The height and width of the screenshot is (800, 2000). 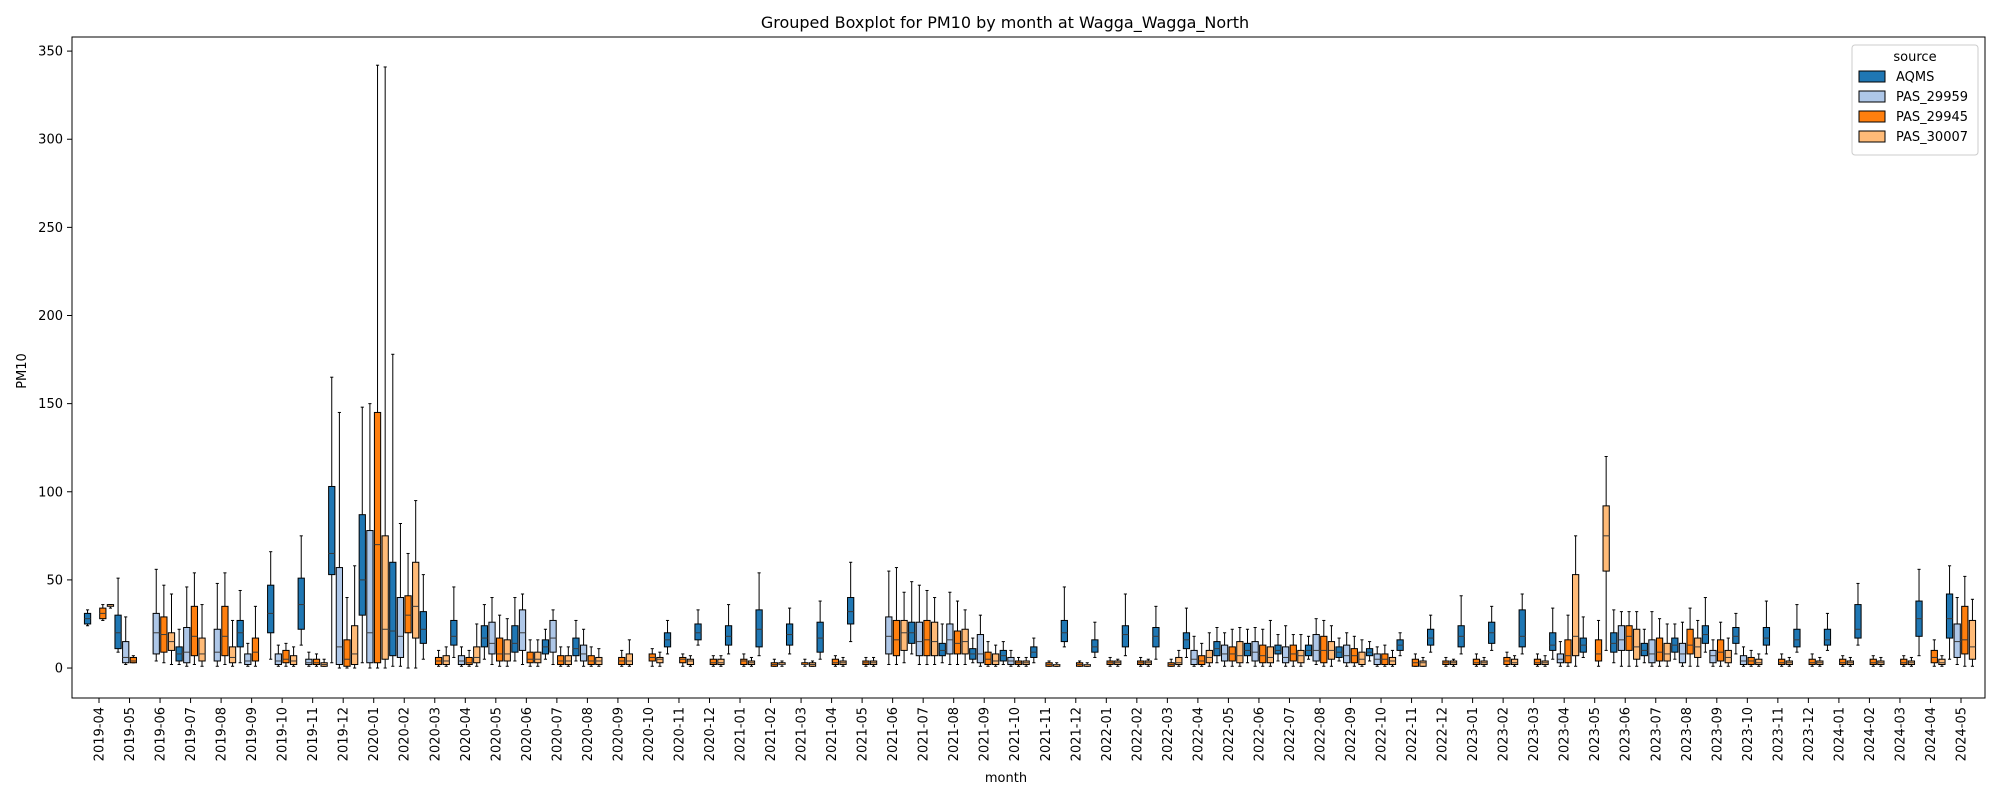 What do you see at coordinates (1932, 137) in the screenshot?
I see `legend-label-pas_30007: PAS_30007` at bounding box center [1932, 137].